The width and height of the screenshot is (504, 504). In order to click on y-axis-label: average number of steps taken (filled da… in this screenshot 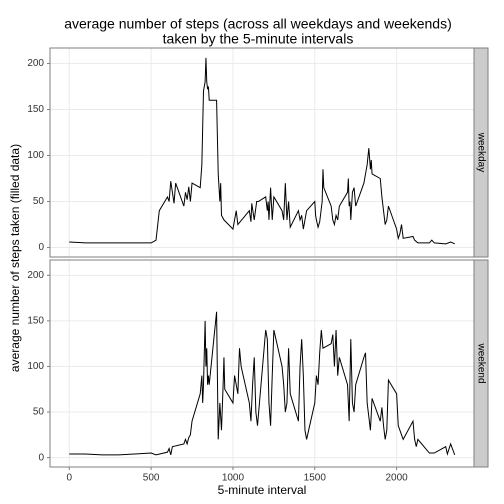, I will do `click(15, 258)`.